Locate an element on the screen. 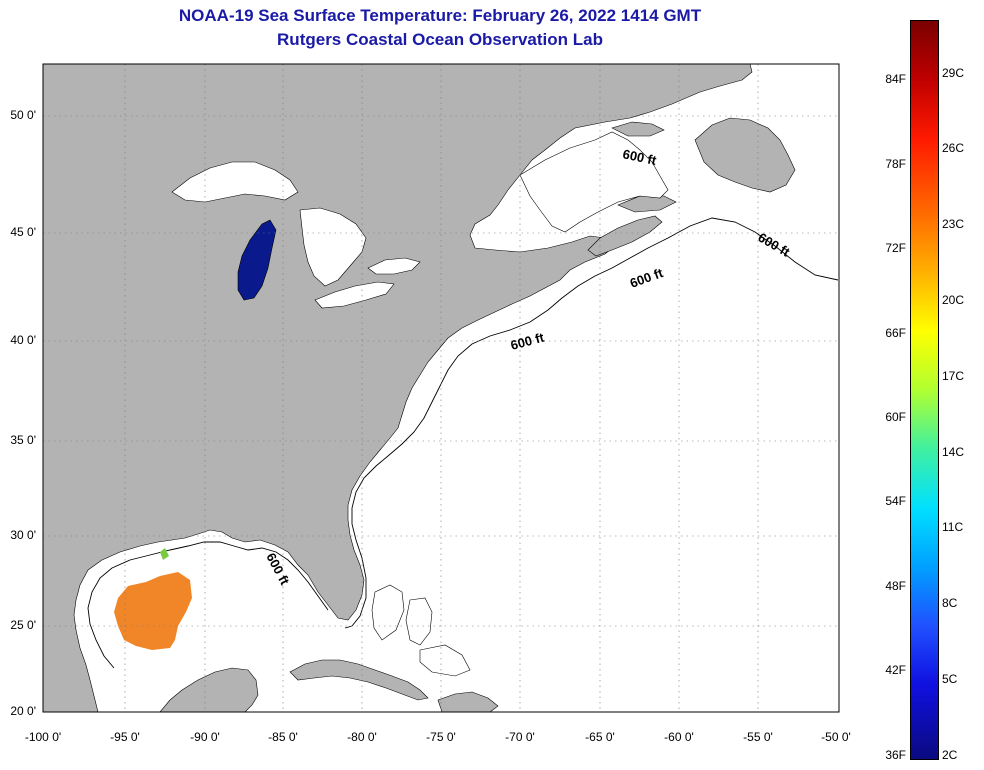 Image resolution: width=984 pixels, height=770 pixels. colorbar-f-label: 36F is located at coordinates (895, 755).